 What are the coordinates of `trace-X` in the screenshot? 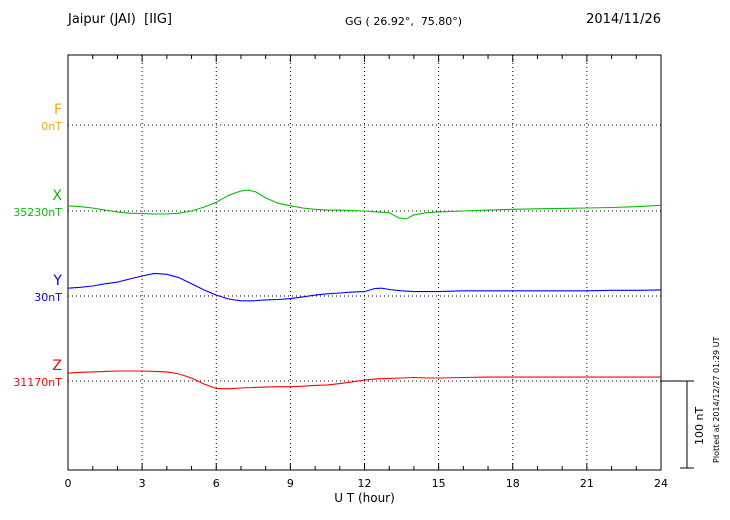 It's located at (364, 204).